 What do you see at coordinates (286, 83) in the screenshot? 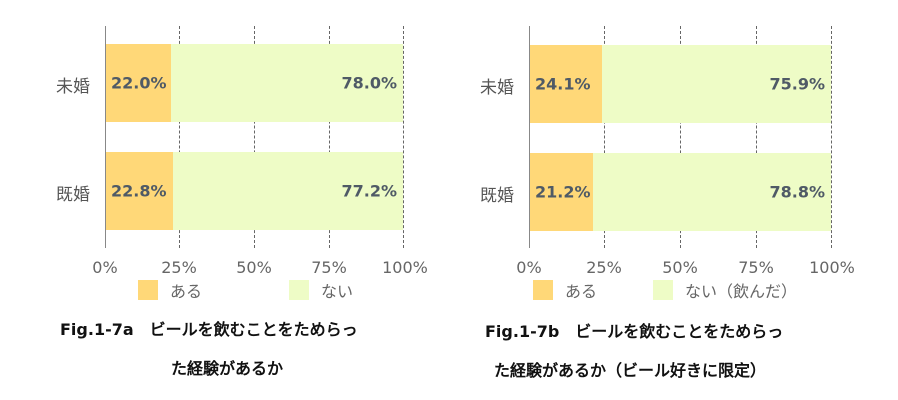
I see `bar-segment-no: 78.0%` at bounding box center [286, 83].